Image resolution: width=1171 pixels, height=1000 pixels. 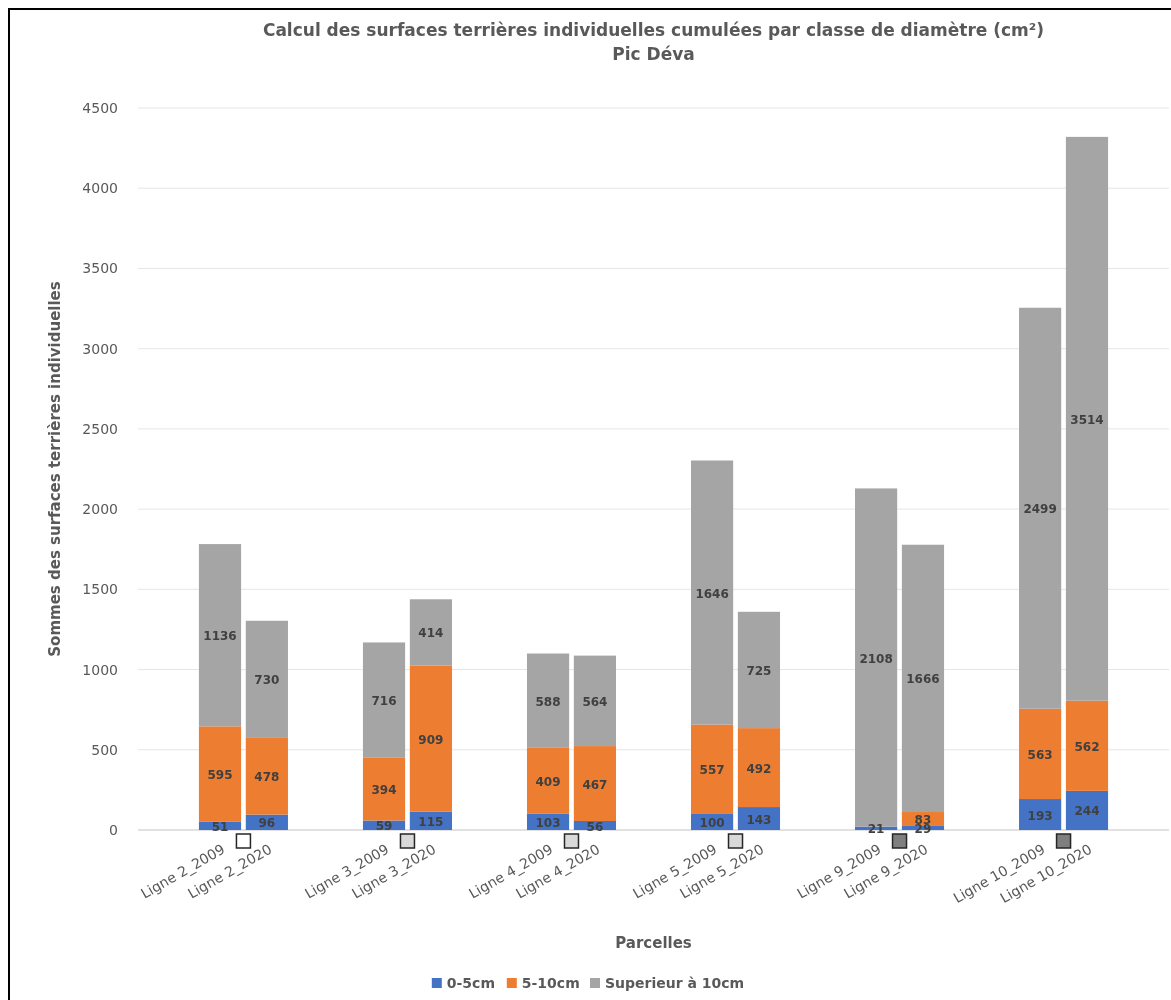 What do you see at coordinates (384, 826) in the screenshot?
I see `data-label: 59` at bounding box center [384, 826].